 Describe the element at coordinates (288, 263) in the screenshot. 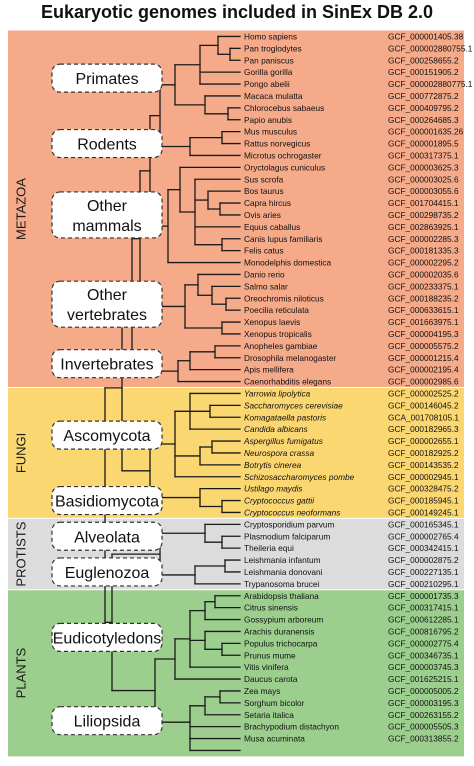

I see `species-name: Monodelphis domestica` at that location.